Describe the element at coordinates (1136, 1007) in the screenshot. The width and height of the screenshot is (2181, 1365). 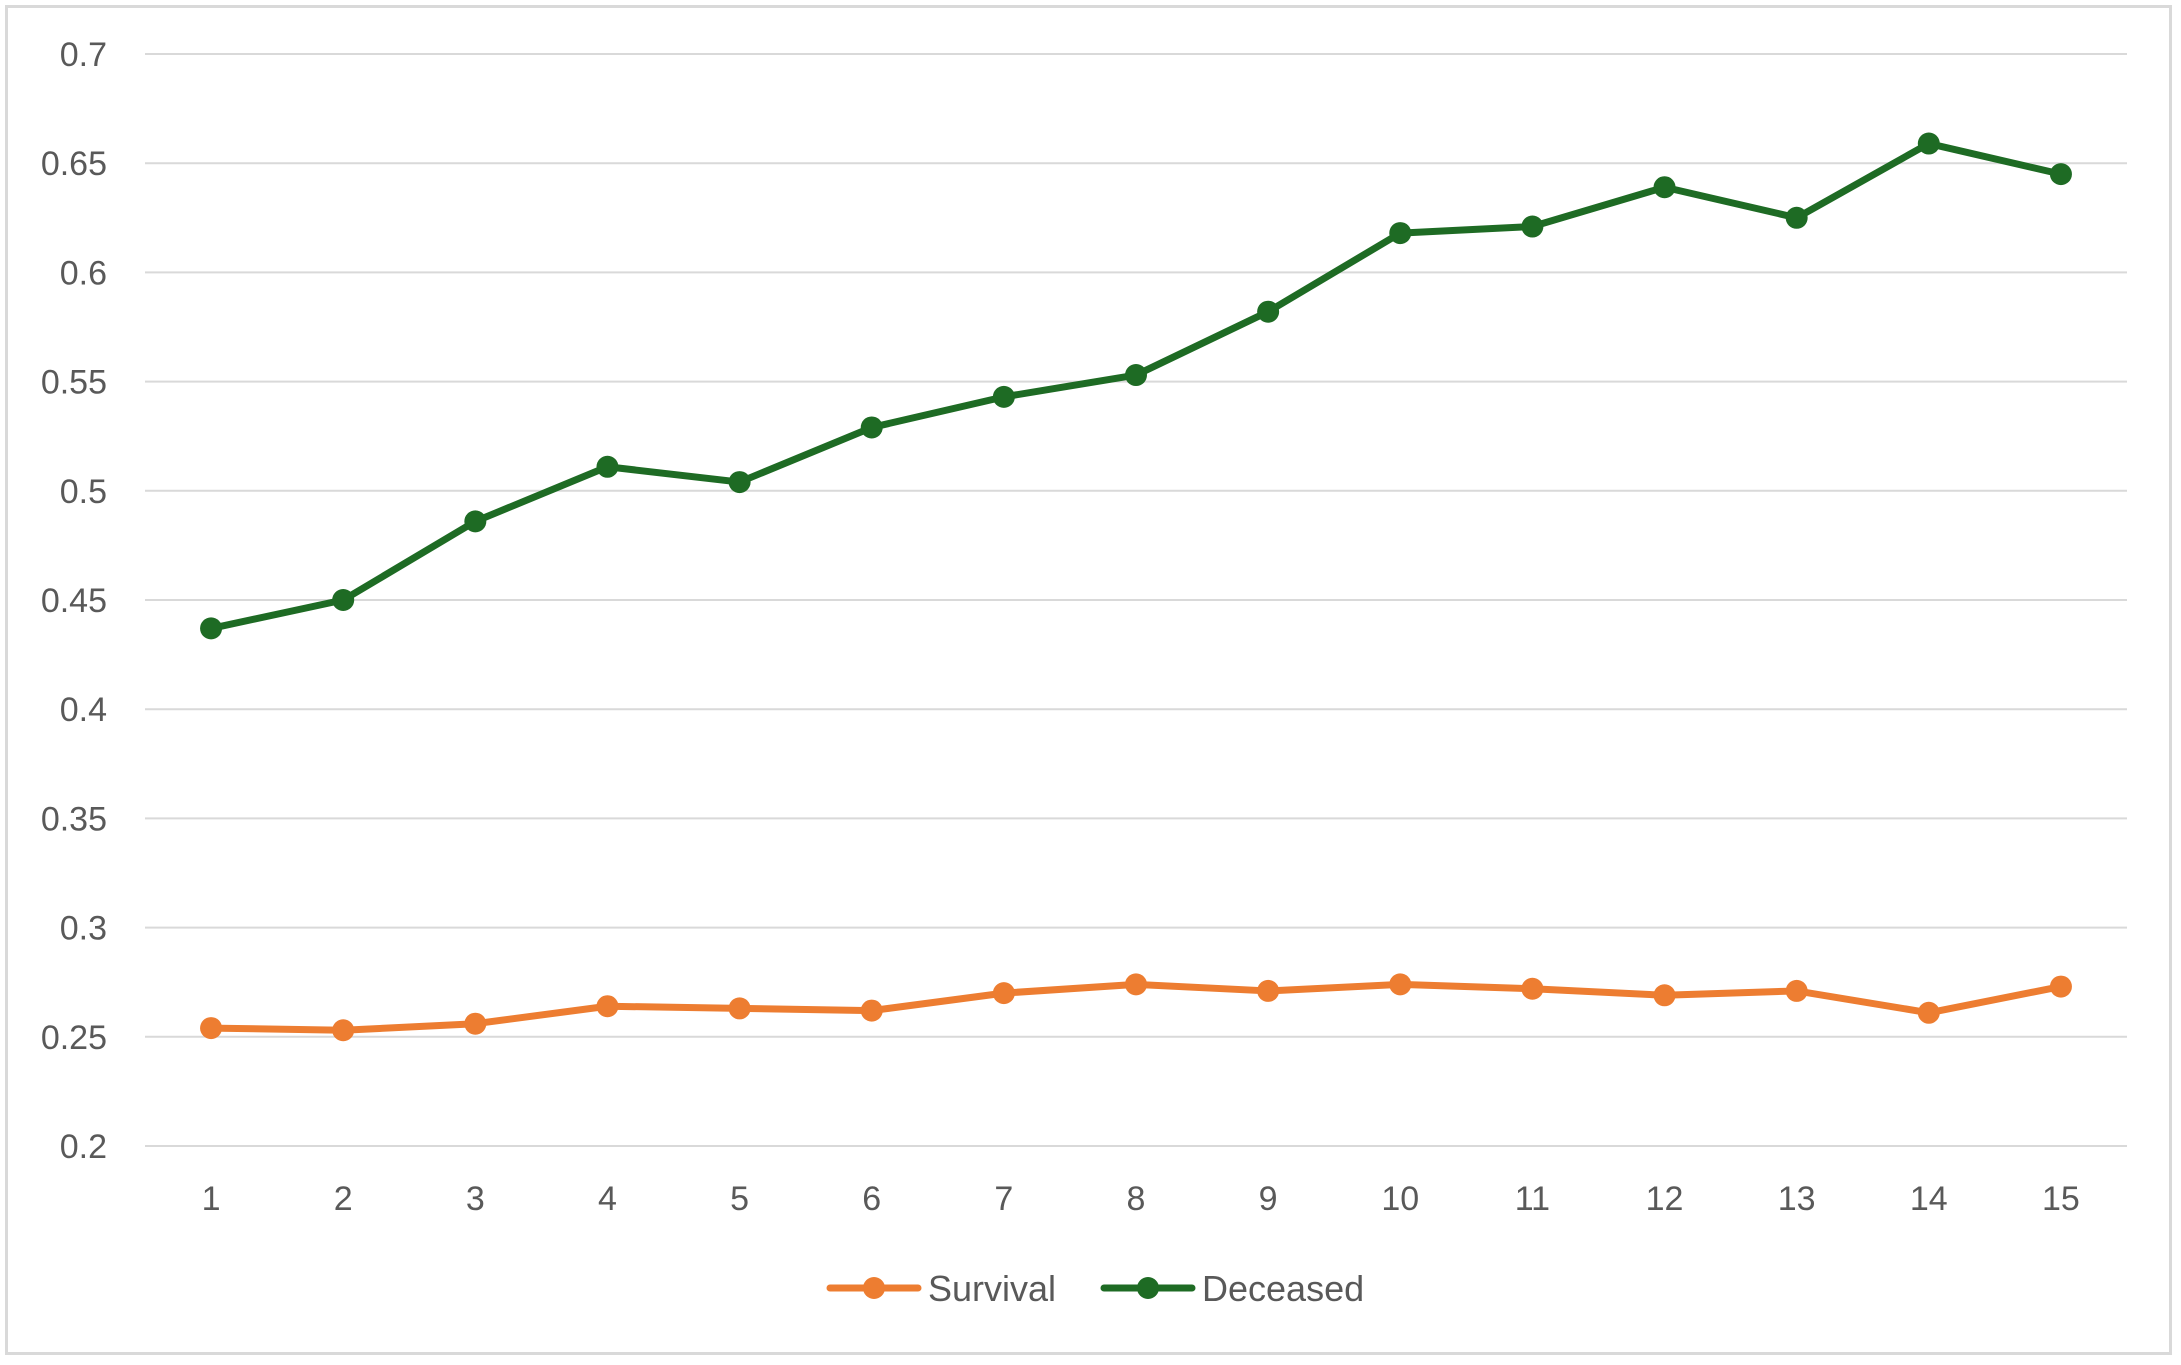
I see `series-survival` at that location.